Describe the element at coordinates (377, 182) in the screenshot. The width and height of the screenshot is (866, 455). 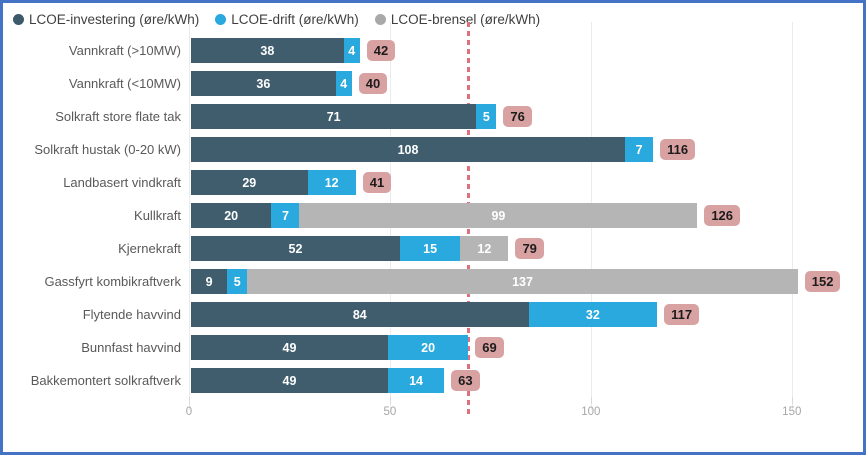
I see `total-label: 41` at that location.